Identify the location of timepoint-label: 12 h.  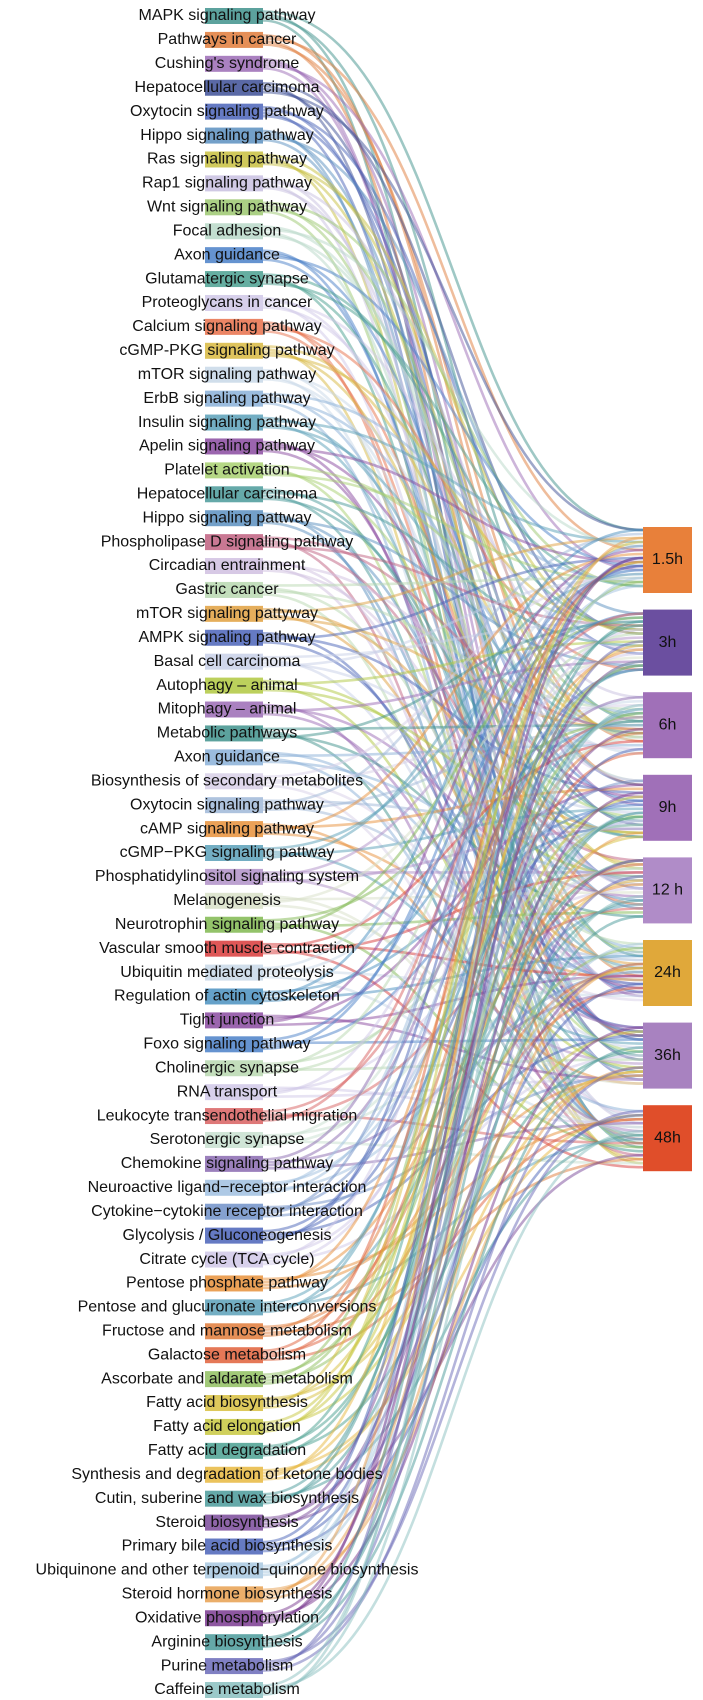
(667, 890).